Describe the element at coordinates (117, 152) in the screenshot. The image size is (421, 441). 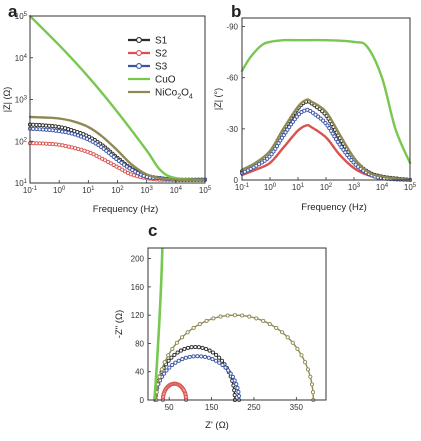
I see `series-line-S1` at that location.